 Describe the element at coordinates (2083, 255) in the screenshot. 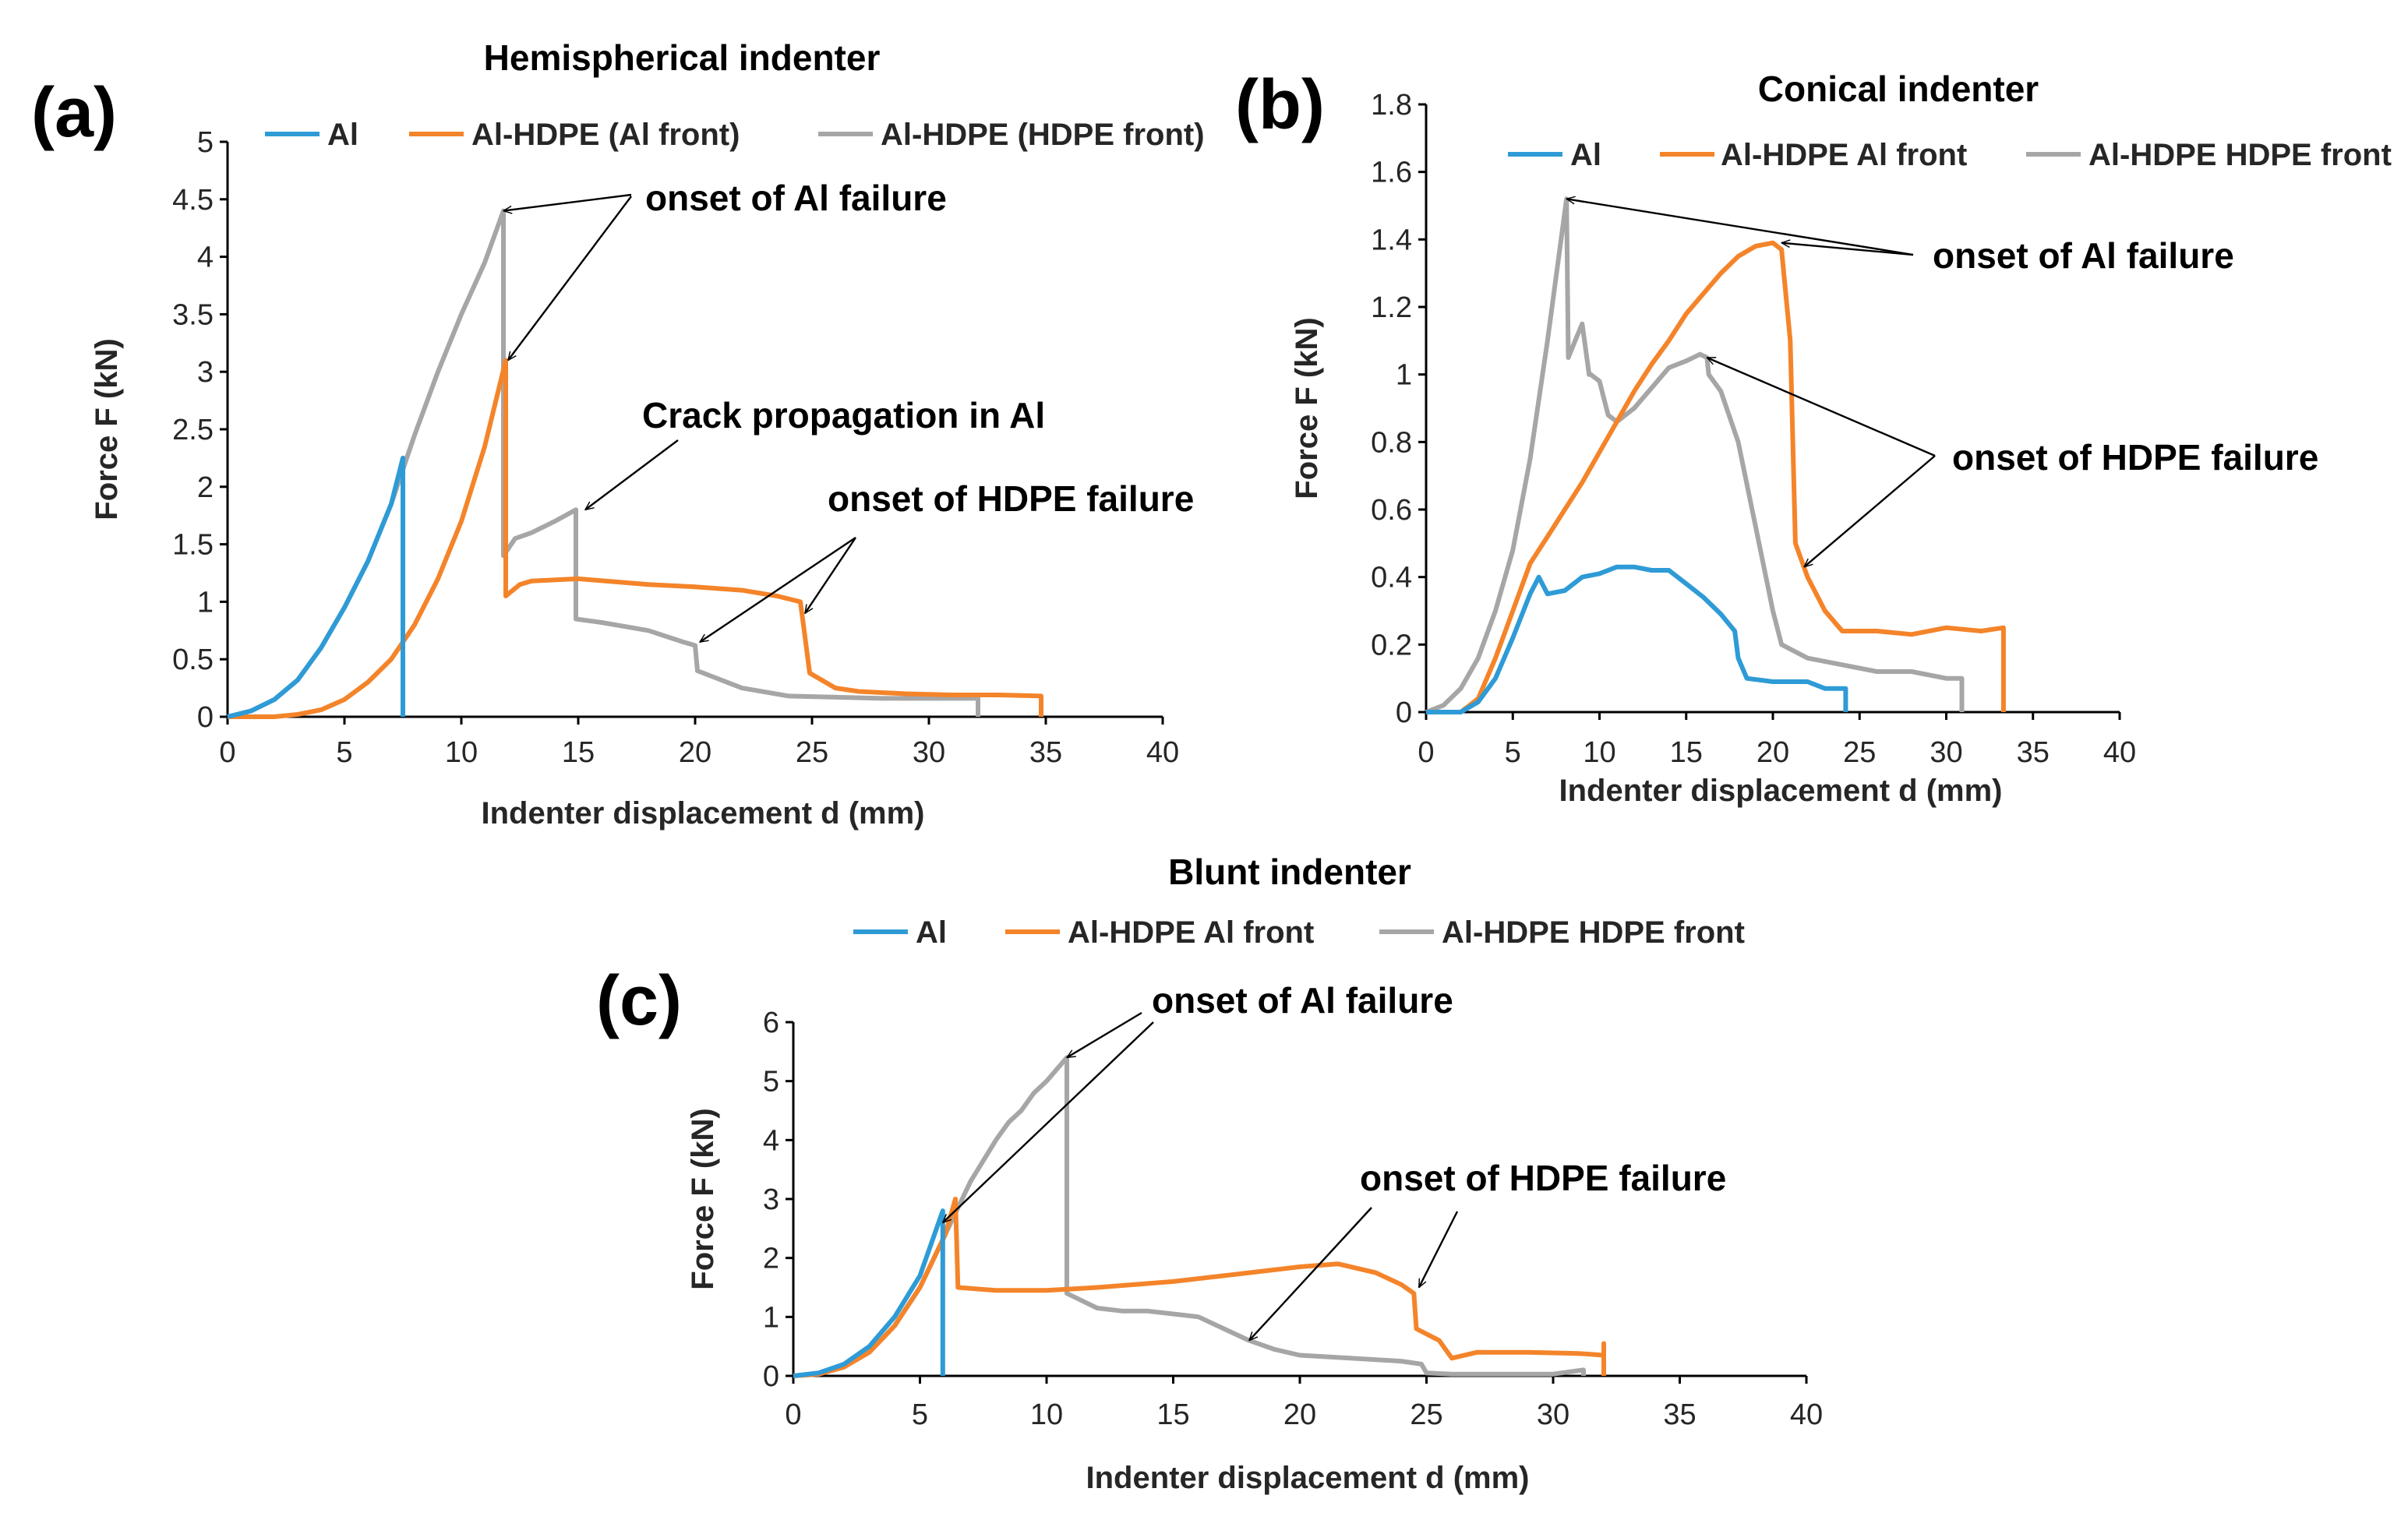

I see `annotation-al-failure-b: onset of Al failure` at that location.